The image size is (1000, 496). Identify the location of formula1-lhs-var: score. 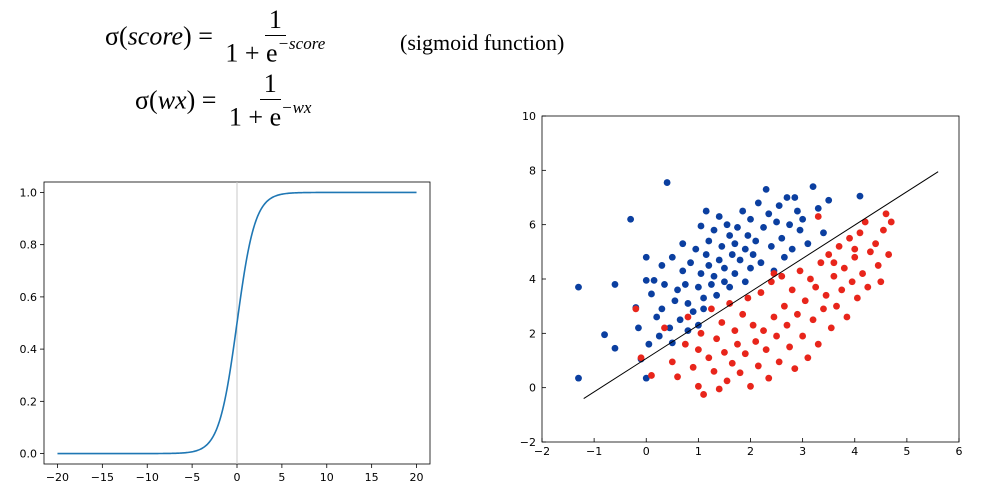
(155, 36).